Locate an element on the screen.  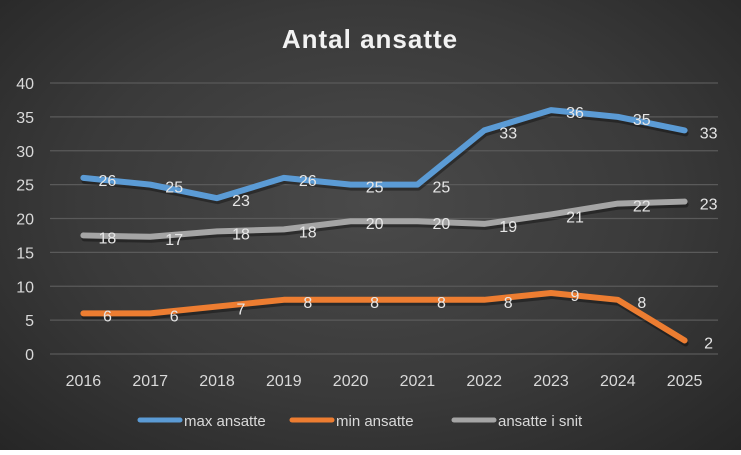
data-label-max-ansatte: 35 is located at coordinates (642, 120).